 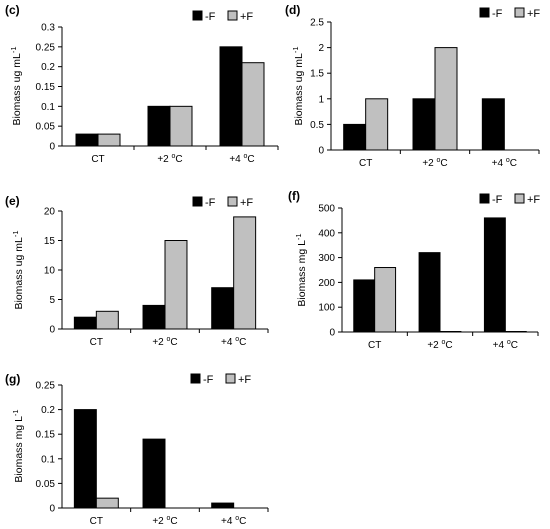 What do you see at coordinates (332, 333) in the screenshot?
I see `y-tick-label-f: 0` at bounding box center [332, 333].